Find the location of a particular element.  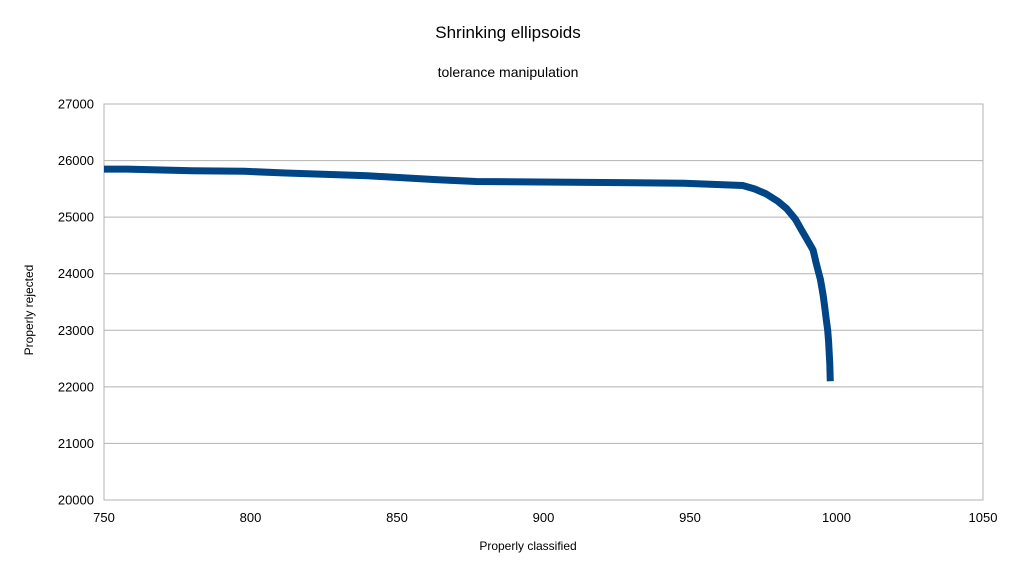

y-tick-label: 20000 is located at coordinates (76, 500).